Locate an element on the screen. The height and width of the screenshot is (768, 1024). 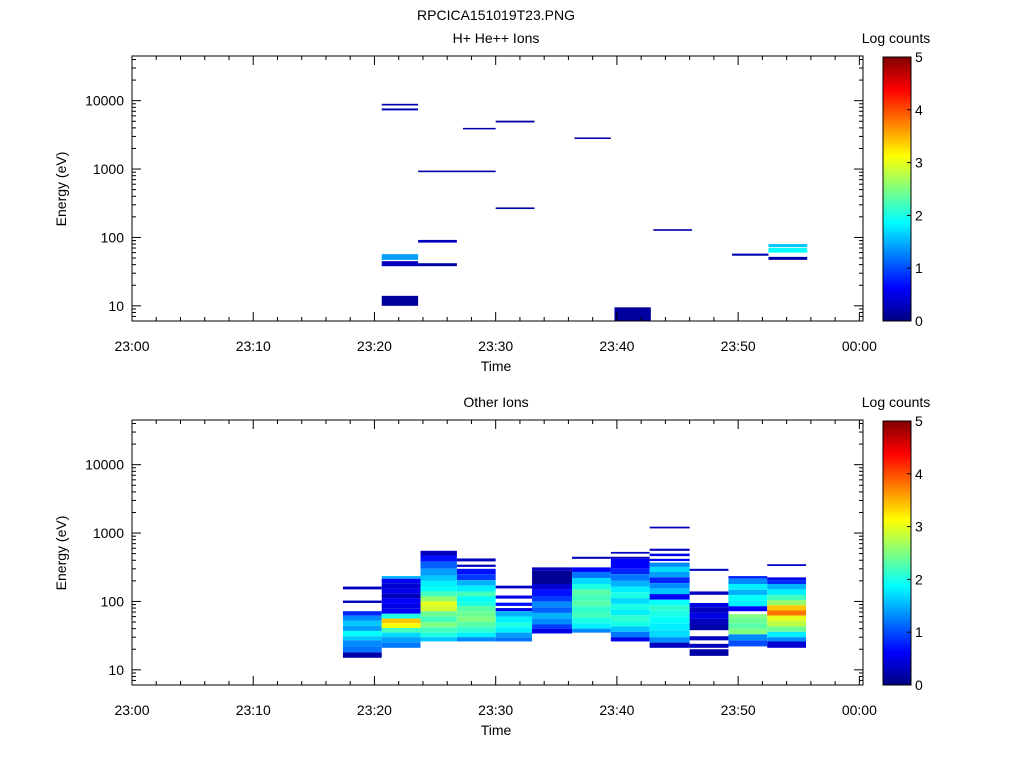
x-tick-label: 23:40 is located at coordinates (616, 346).